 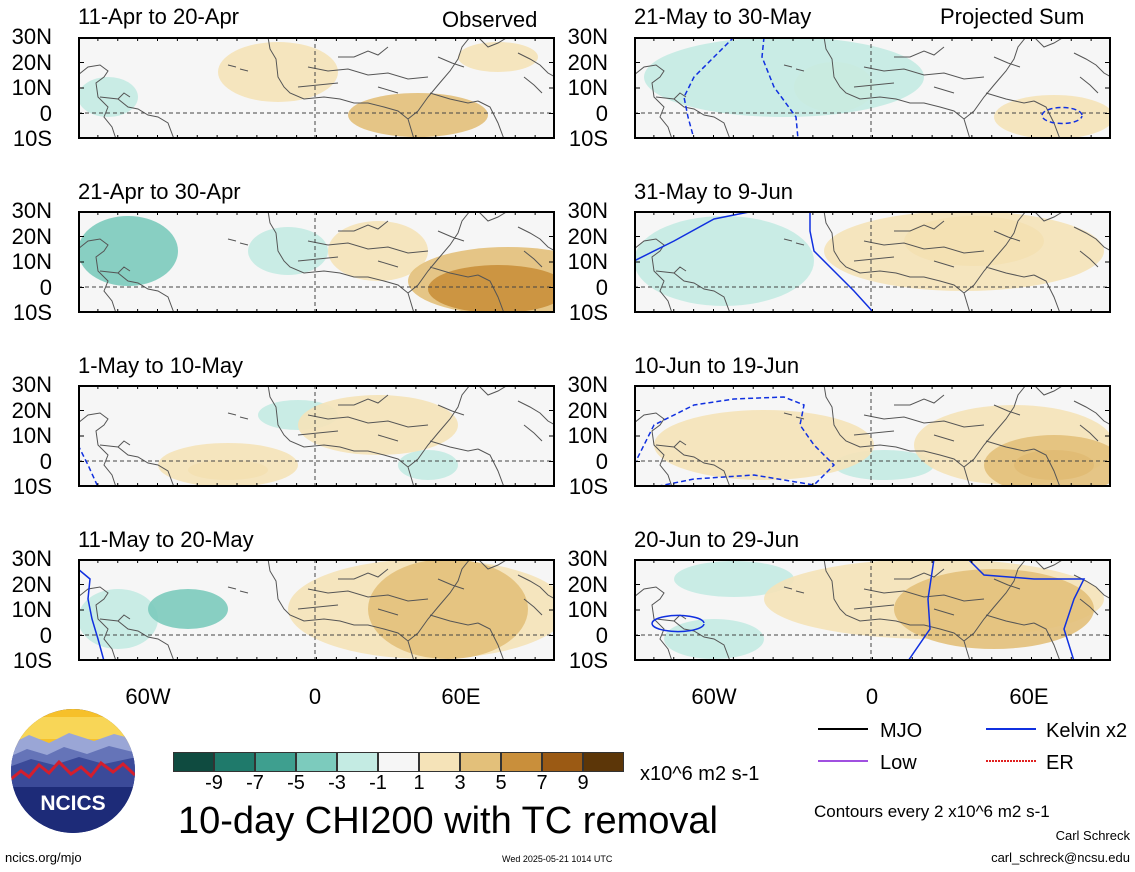 What do you see at coordinates (378, 783) in the screenshot?
I see `colorbar-tick-label: -1` at bounding box center [378, 783].